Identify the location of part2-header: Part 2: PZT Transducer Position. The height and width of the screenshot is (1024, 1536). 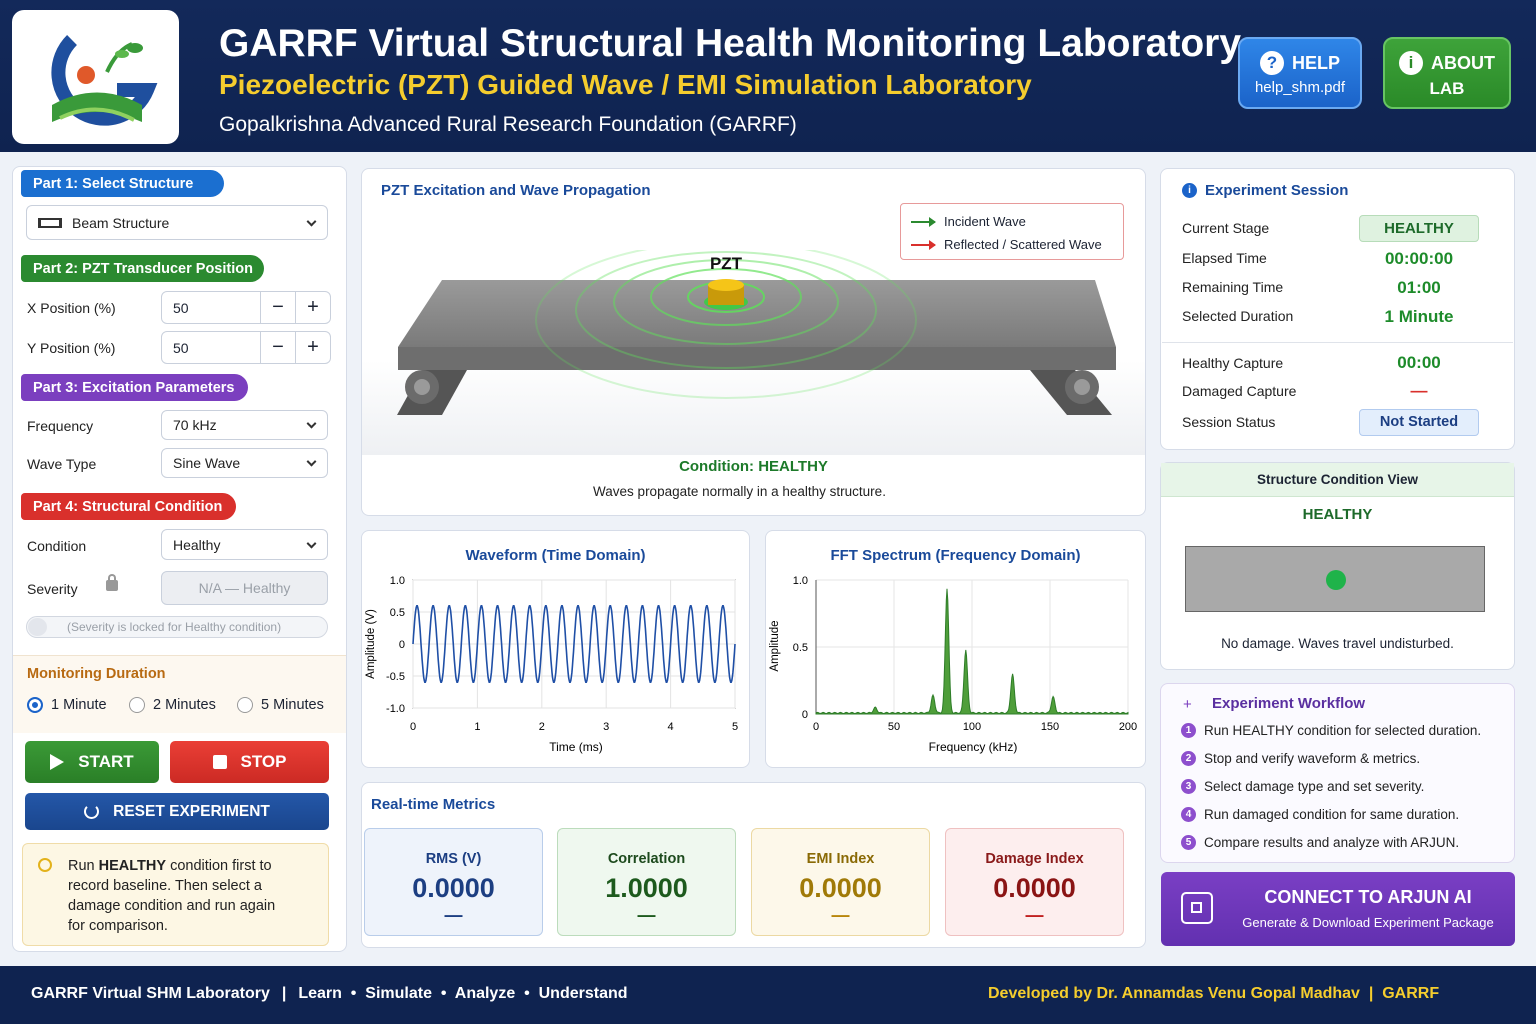
(142, 268).